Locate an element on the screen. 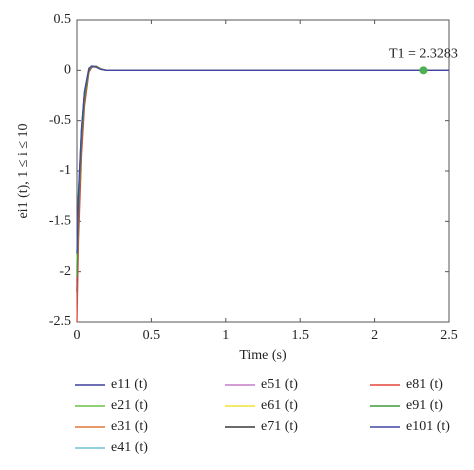  y-tick-label: -2.5 is located at coordinates (60, 321).